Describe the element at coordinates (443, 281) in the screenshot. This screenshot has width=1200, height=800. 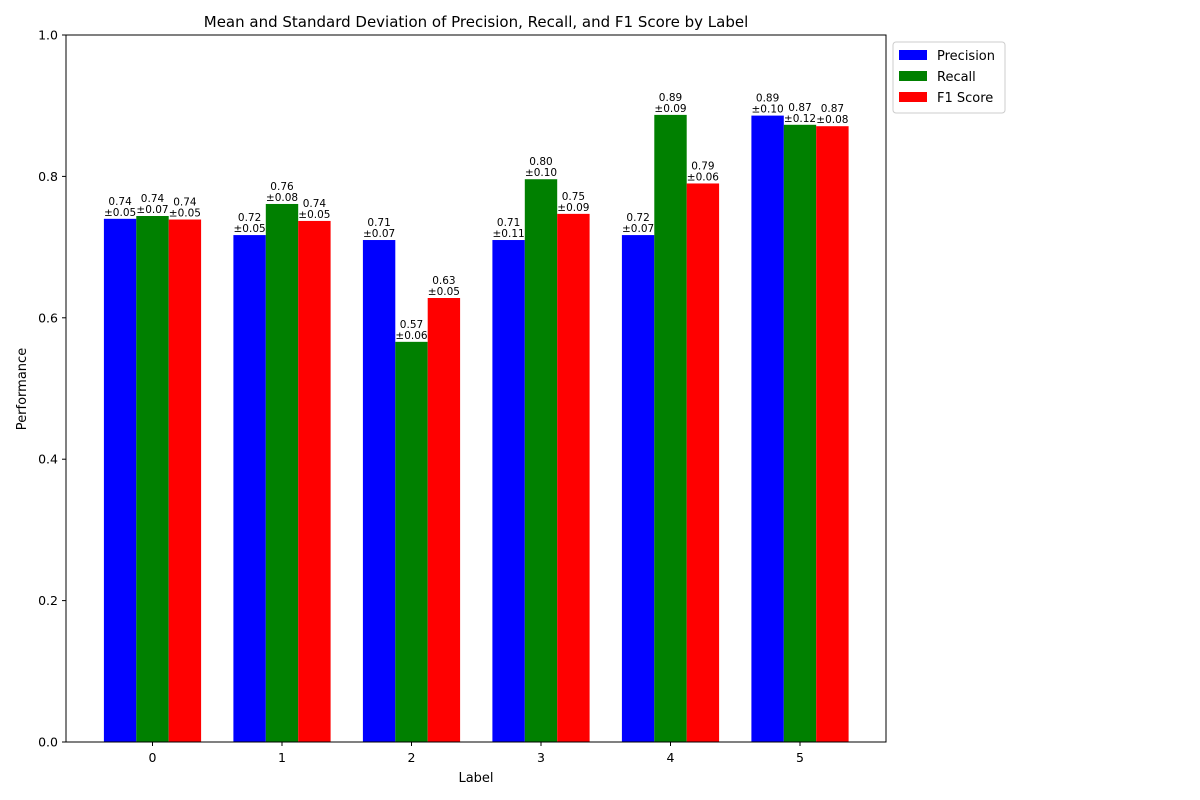
I see `bar-value-label: 0.63` at that location.